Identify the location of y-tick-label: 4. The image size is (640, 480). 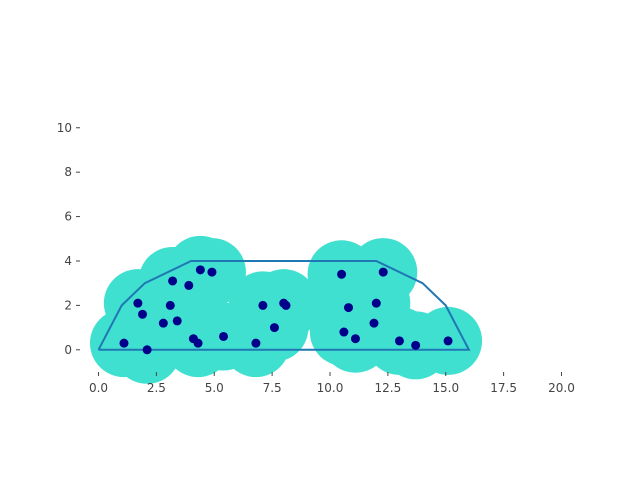
(68, 261).